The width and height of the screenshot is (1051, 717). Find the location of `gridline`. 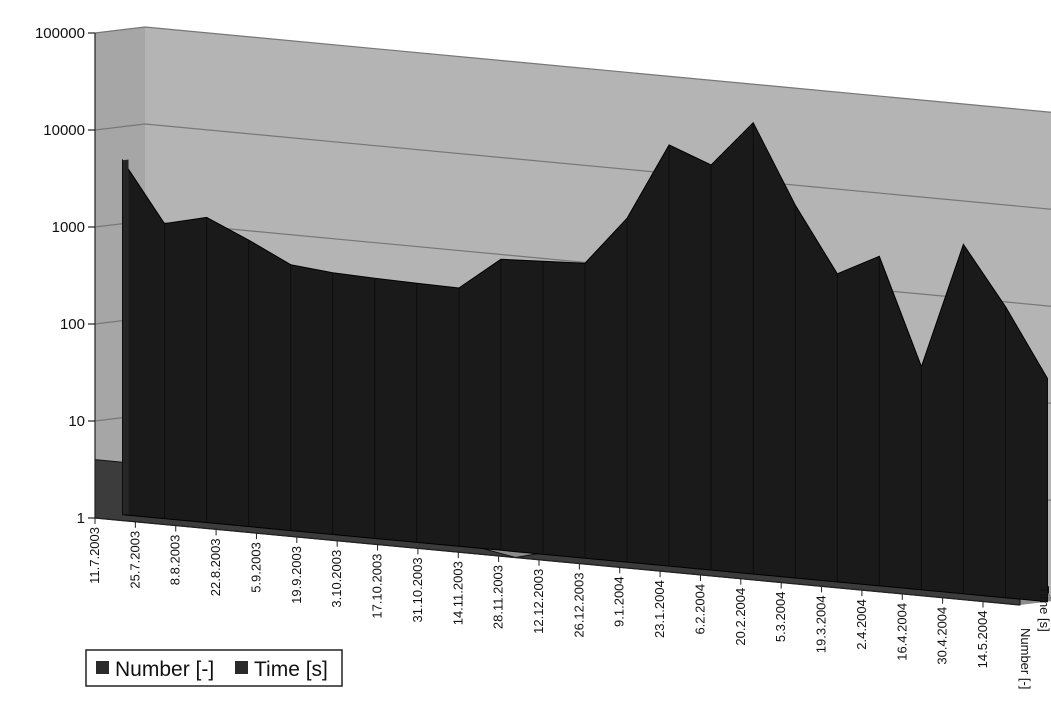

gridline is located at coordinates (572, 69).